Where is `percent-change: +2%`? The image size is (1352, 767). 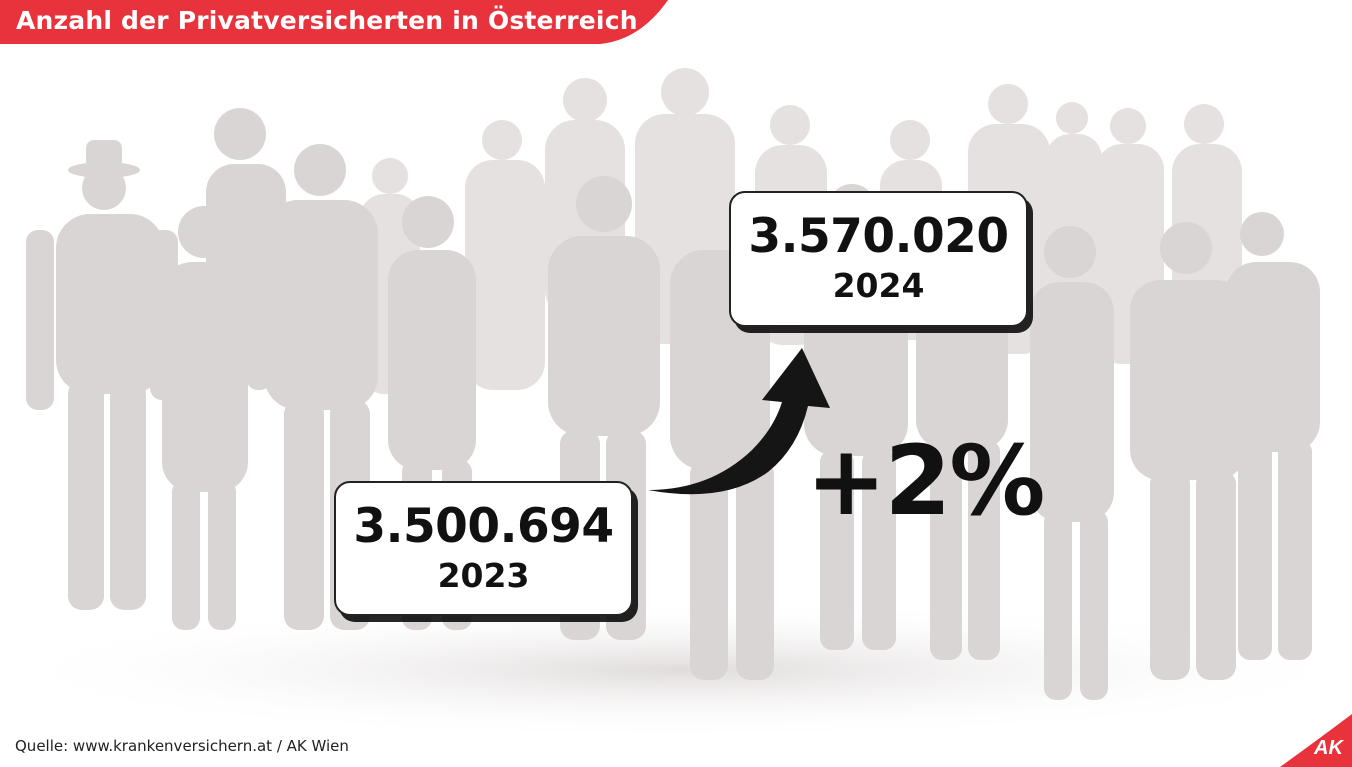 percent-change: +2% is located at coordinates (925, 481).